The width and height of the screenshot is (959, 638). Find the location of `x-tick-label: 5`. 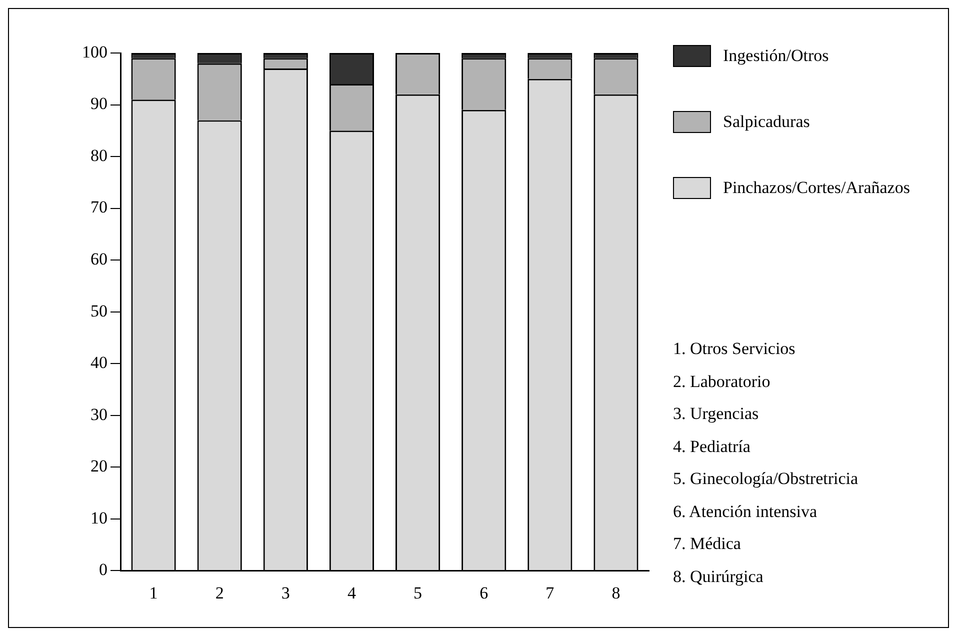

x-tick-label: 5 is located at coordinates (418, 592).